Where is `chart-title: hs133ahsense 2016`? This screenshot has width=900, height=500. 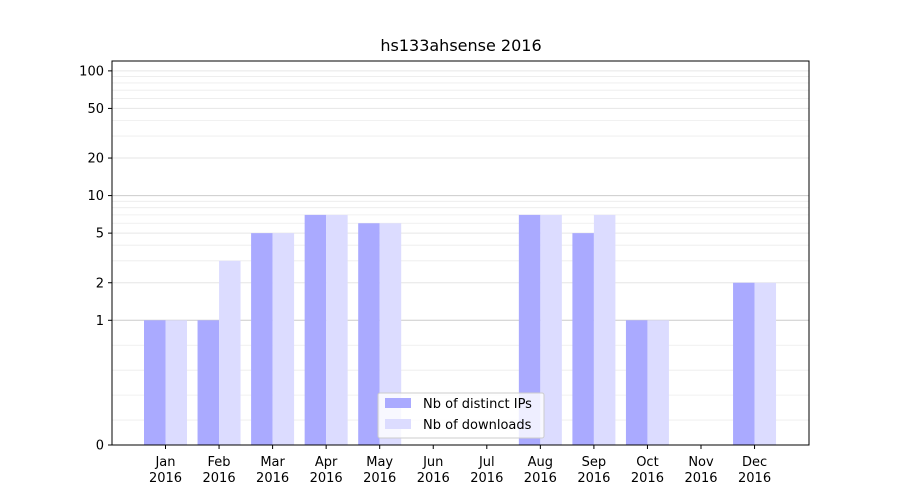
chart-title: hs133ahsense 2016 is located at coordinates (460, 45).